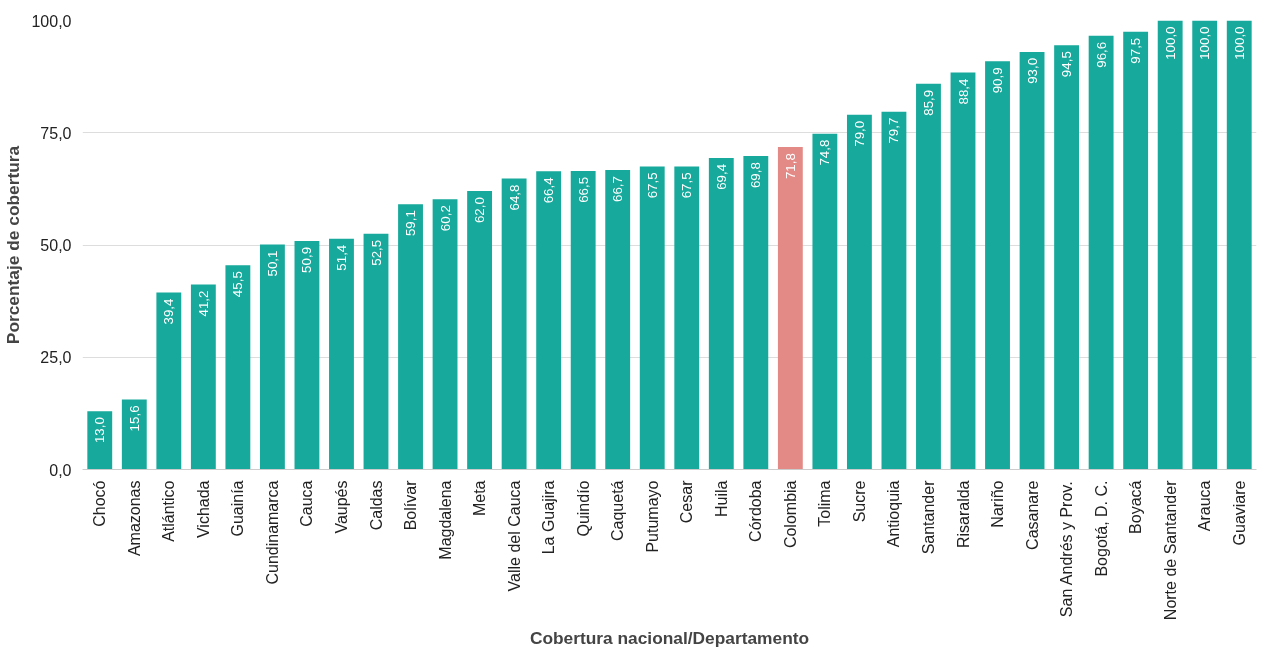 The image size is (1272, 651). What do you see at coordinates (445, 520) in the screenshot?
I see `x-tick-label: Magdalena` at bounding box center [445, 520].